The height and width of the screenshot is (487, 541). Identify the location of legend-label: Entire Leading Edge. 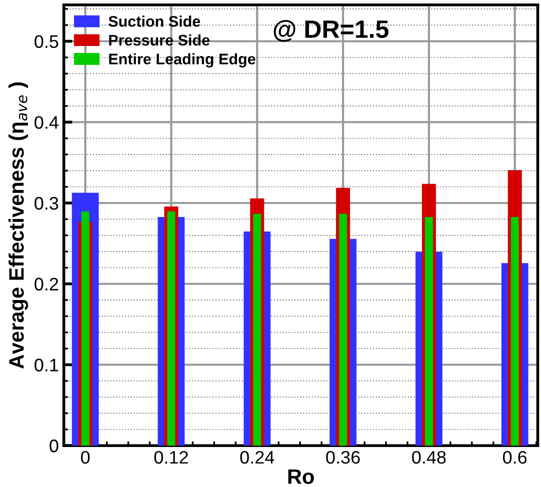
(182, 60).